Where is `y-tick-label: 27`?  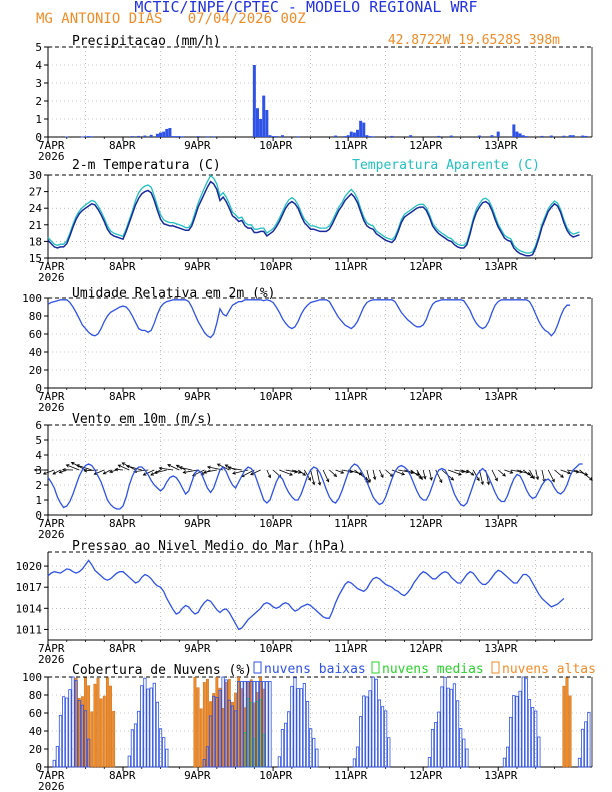
y-tick-label: 27 is located at coordinates (35, 192).